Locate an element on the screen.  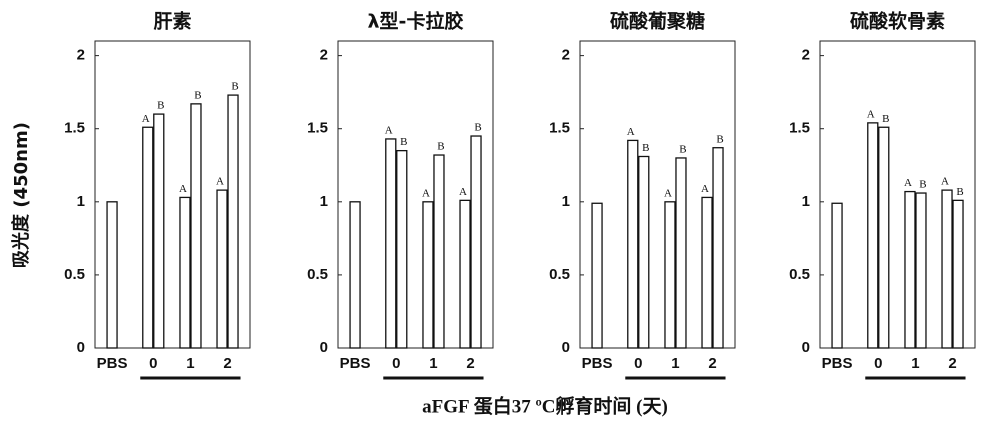
chart-title: 肝素 is located at coordinates (172, 21).